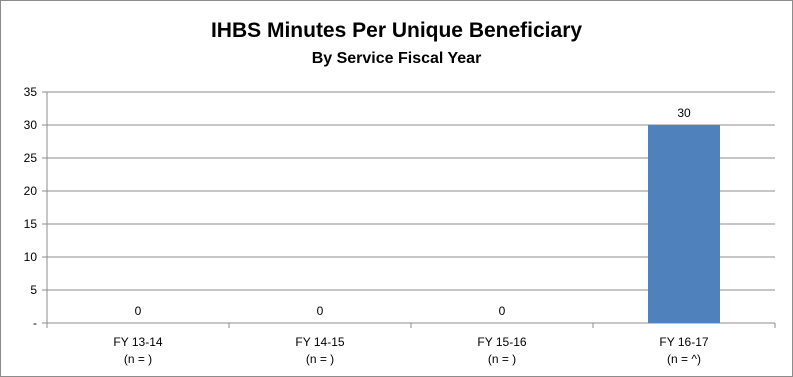 The width and height of the screenshot is (793, 377). What do you see at coordinates (683, 342) in the screenshot?
I see `x-tick-label: FY 16-17` at bounding box center [683, 342].